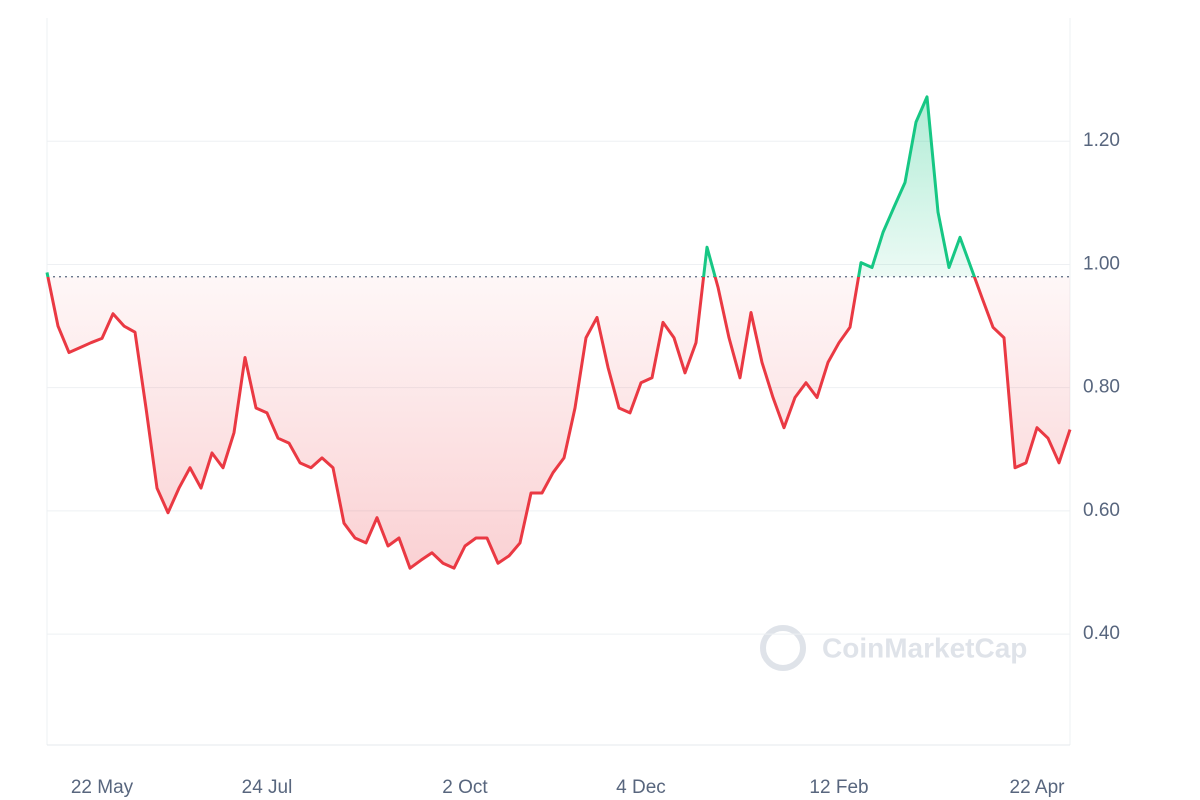 Image resolution: width=1200 pixels, height=800 pixels. I want to click on y-tick-label: 0.80, so click(1101, 387).